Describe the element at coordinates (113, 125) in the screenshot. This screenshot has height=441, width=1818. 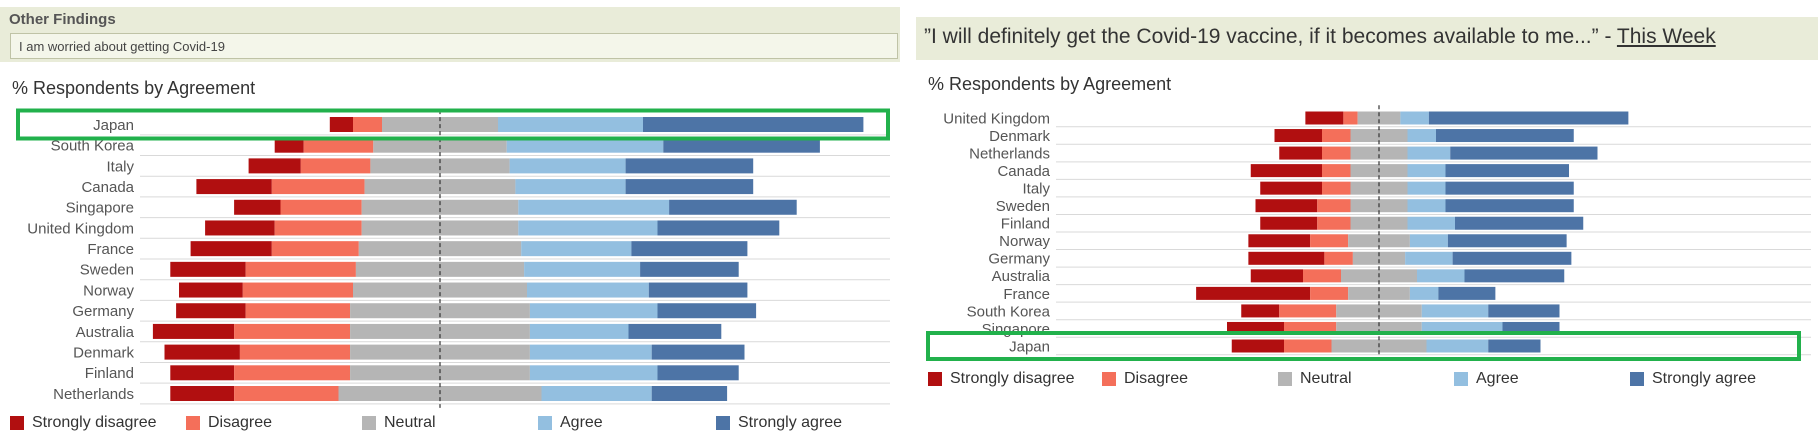
I see `category-label: Japan` at that location.